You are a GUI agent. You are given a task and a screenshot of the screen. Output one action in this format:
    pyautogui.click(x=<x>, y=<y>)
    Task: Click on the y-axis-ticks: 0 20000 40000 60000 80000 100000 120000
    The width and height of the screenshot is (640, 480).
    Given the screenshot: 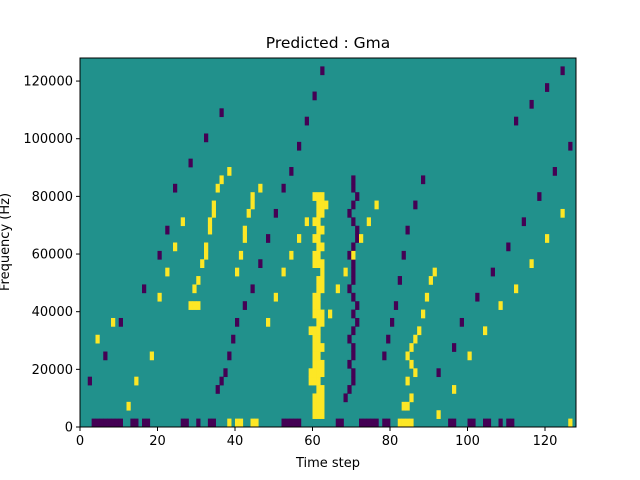 What is the action you would take?
    pyautogui.click(x=51, y=255)
    